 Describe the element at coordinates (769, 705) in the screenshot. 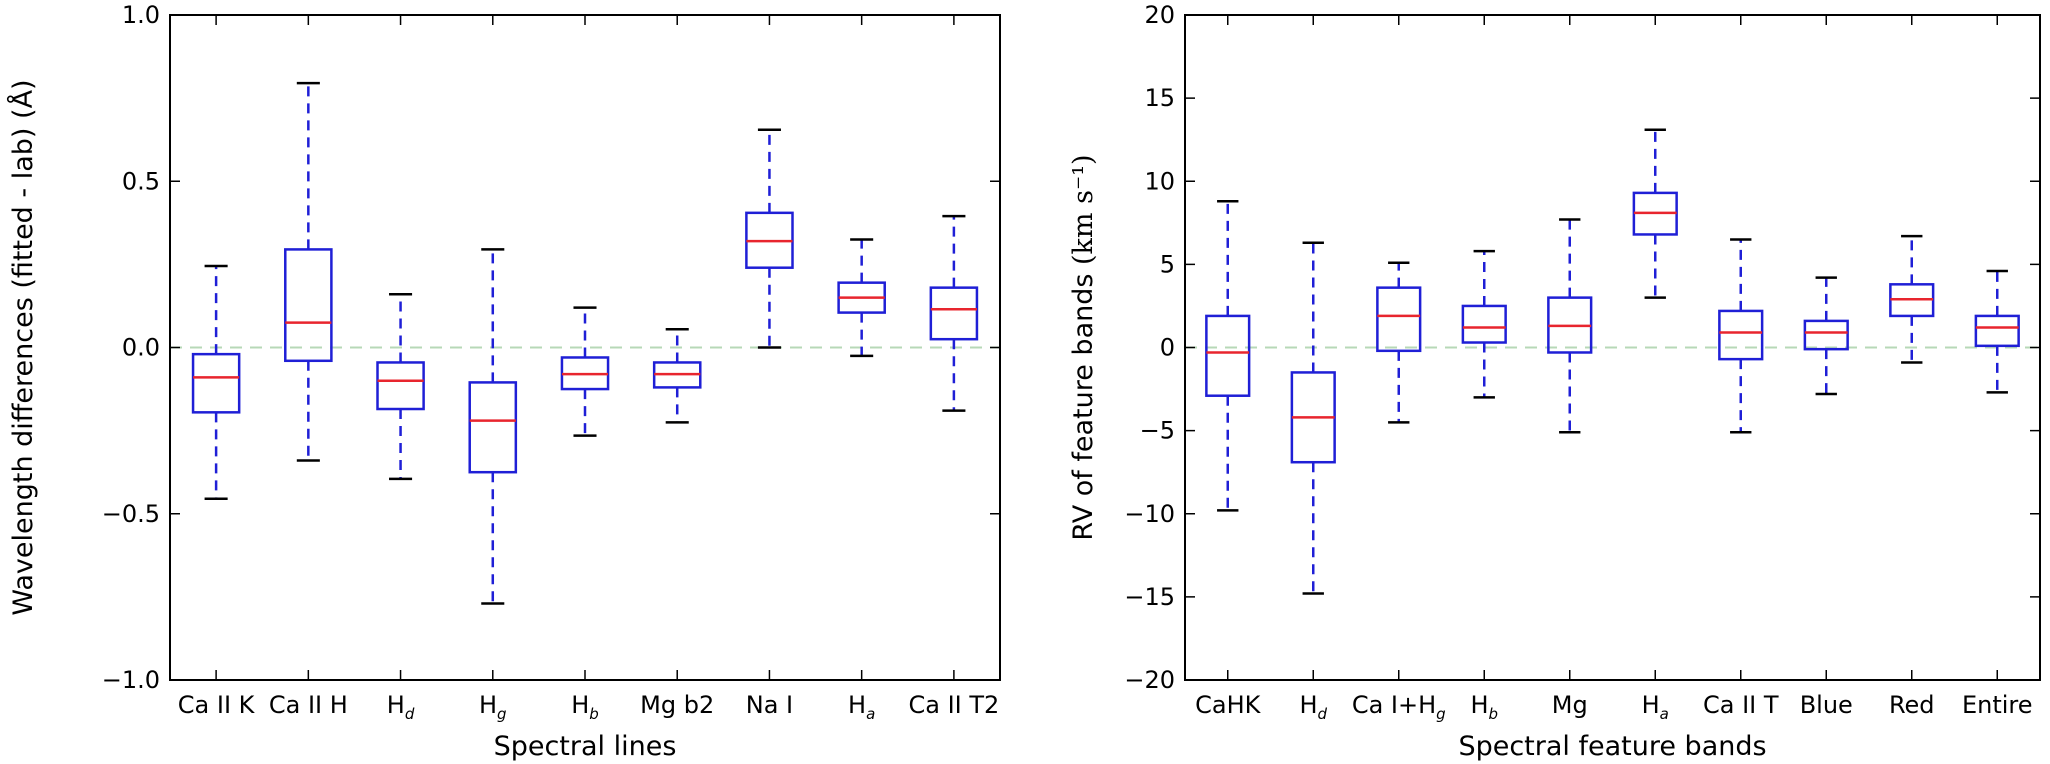

I see `x-tick-label: Na I` at that location.